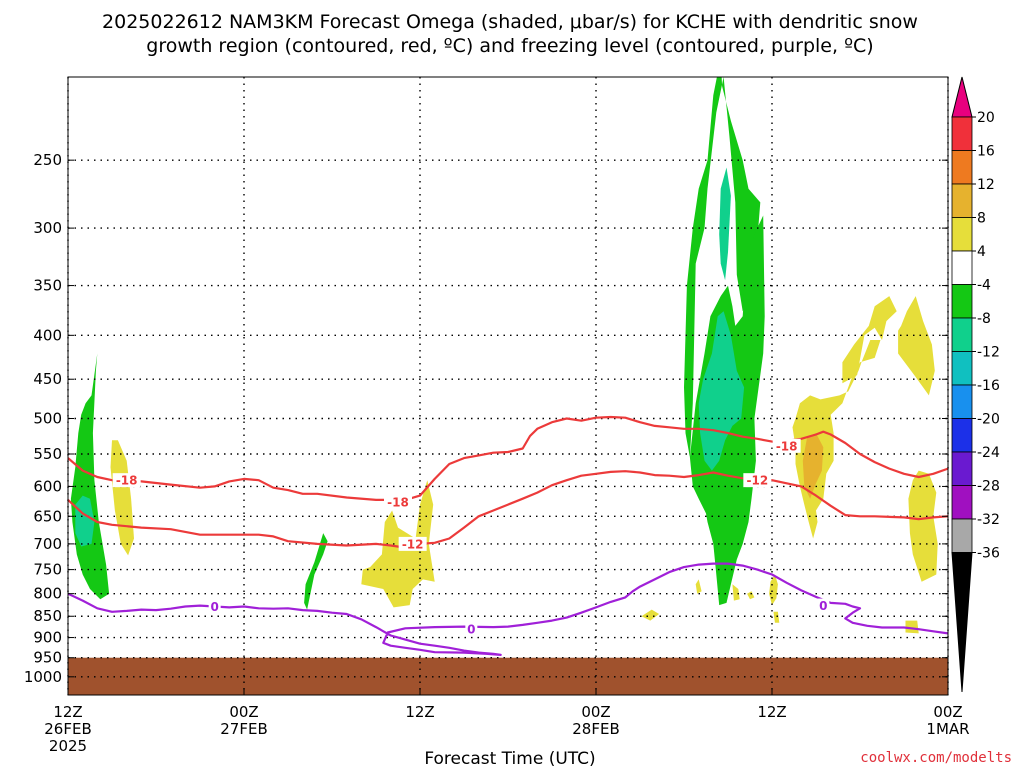  Describe the element at coordinates (509, 758) in the screenshot. I see `x-axis-label: Forecast Time (UTC)` at that location.